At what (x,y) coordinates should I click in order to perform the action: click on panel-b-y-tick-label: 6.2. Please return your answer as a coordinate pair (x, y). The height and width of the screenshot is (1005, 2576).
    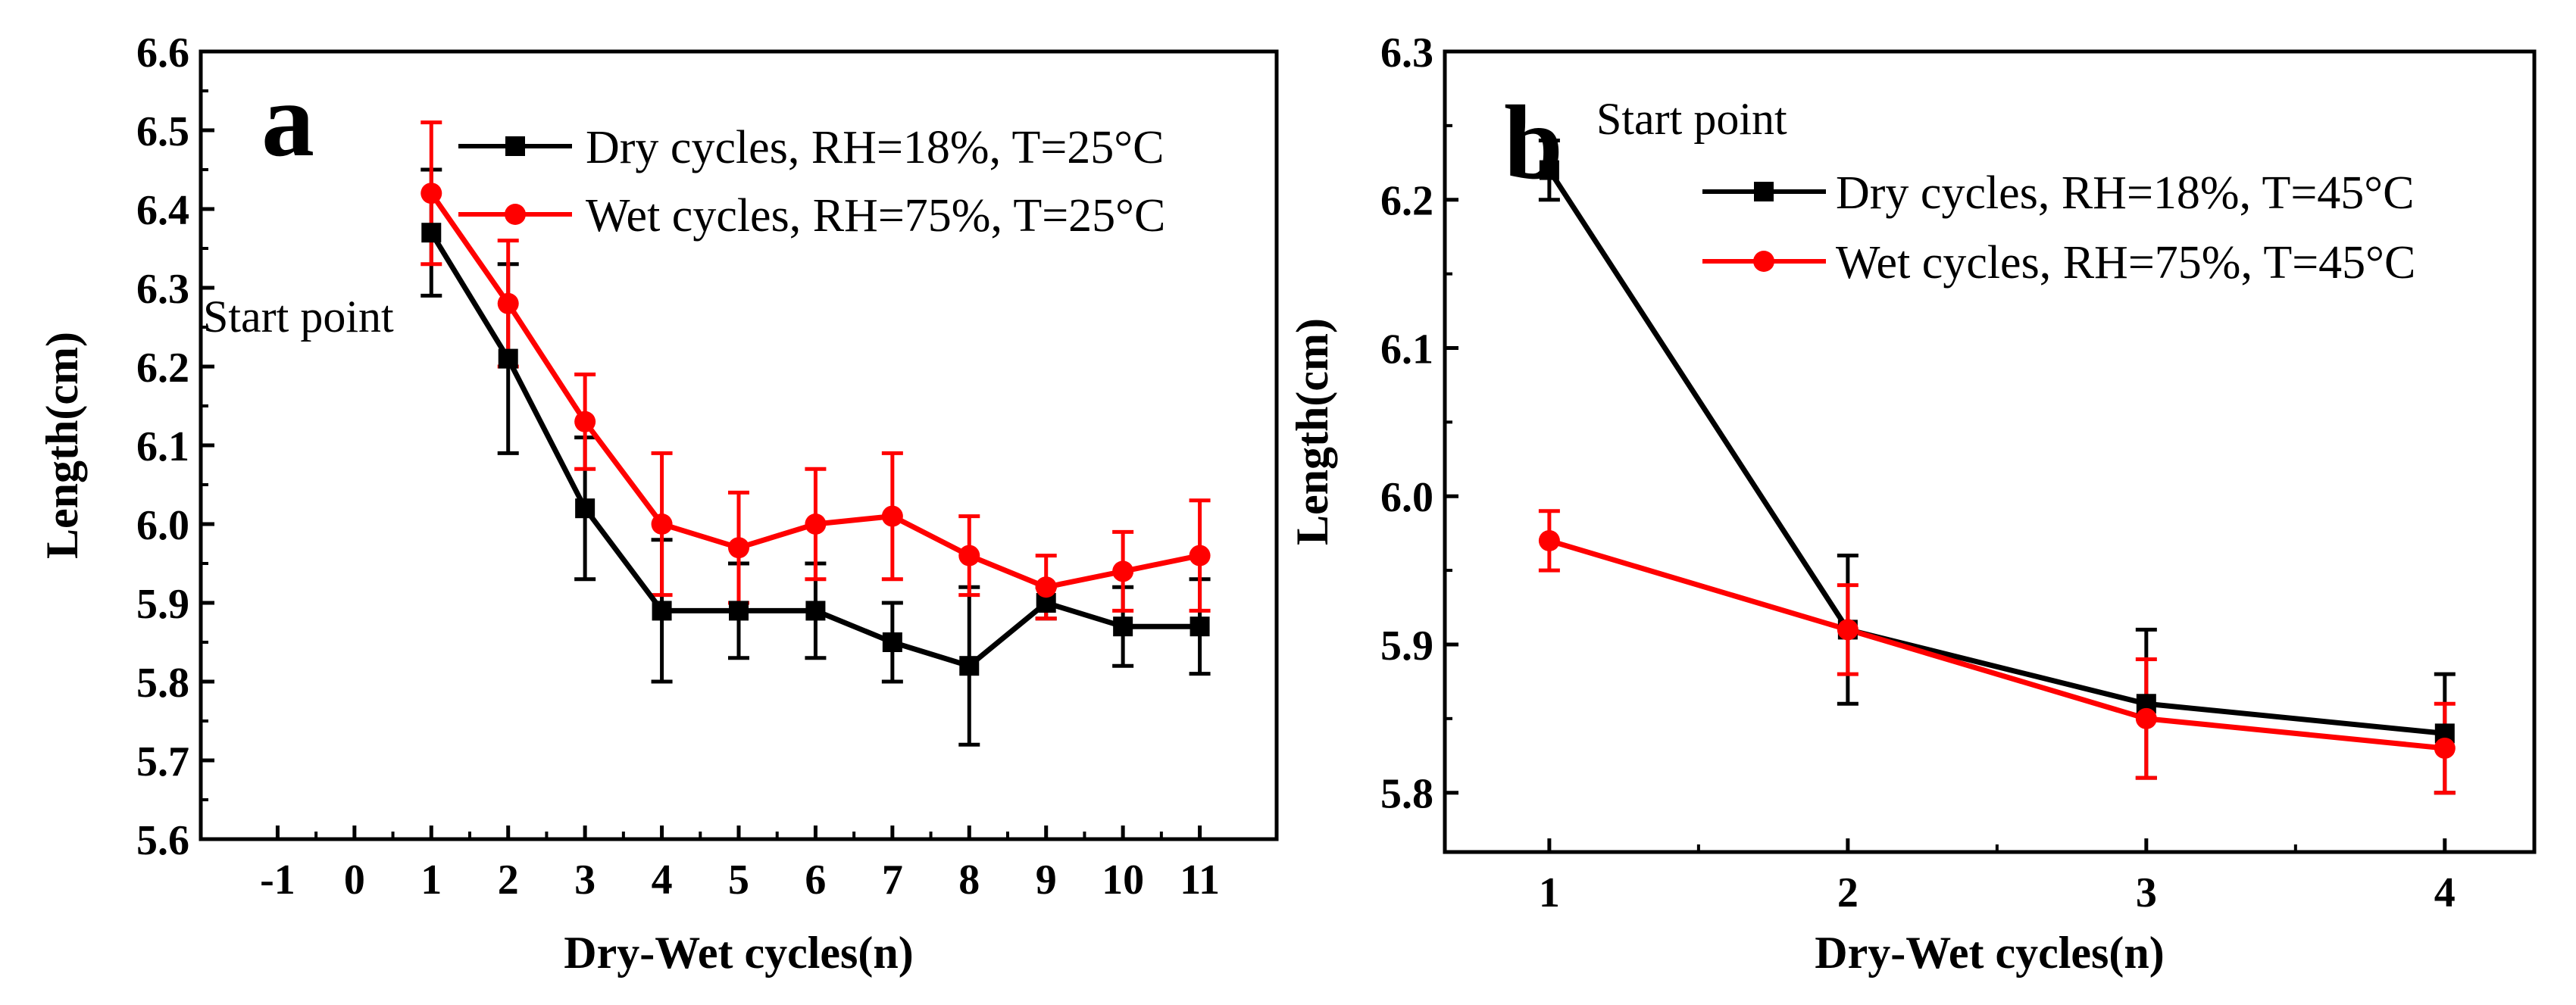
    Looking at the image, I should click on (1406, 201).